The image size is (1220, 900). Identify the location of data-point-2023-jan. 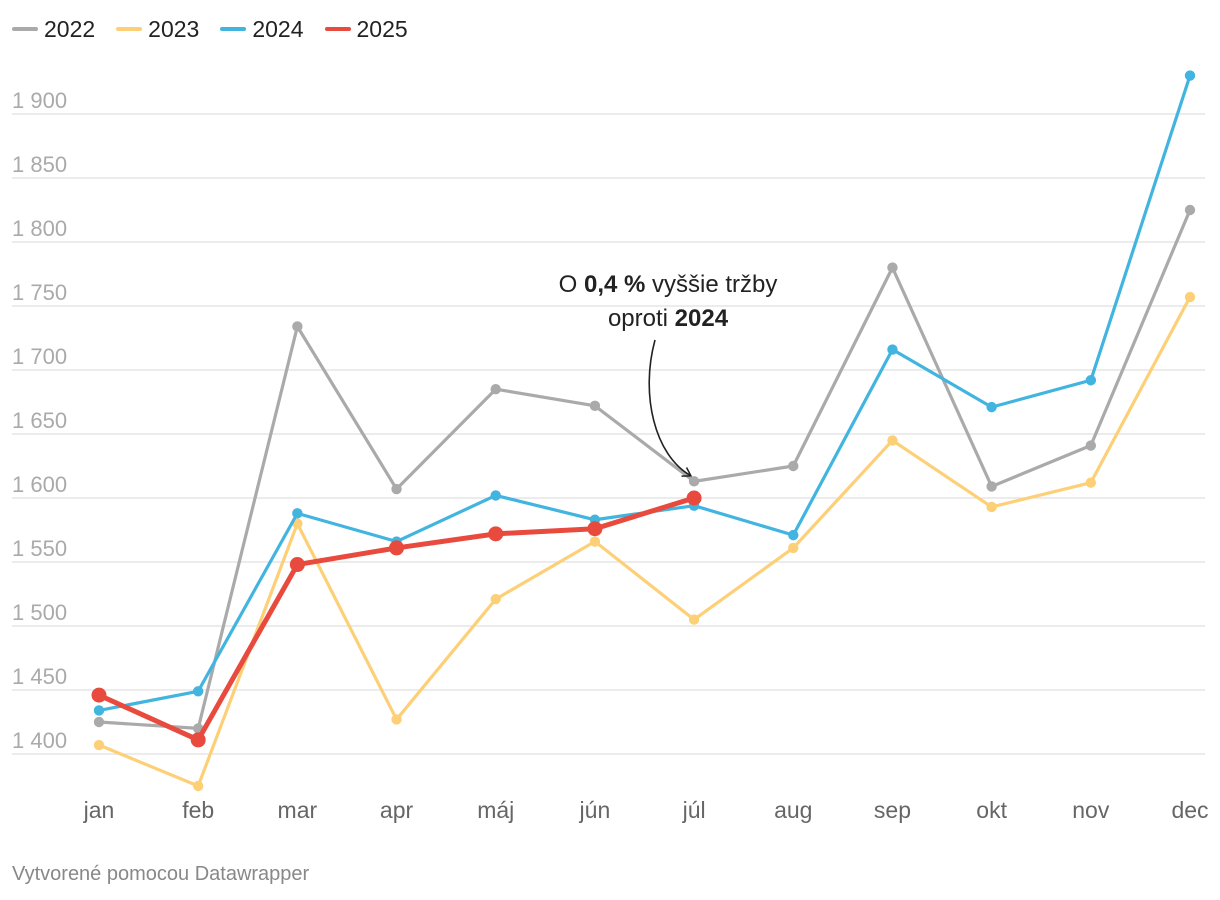
(99, 745).